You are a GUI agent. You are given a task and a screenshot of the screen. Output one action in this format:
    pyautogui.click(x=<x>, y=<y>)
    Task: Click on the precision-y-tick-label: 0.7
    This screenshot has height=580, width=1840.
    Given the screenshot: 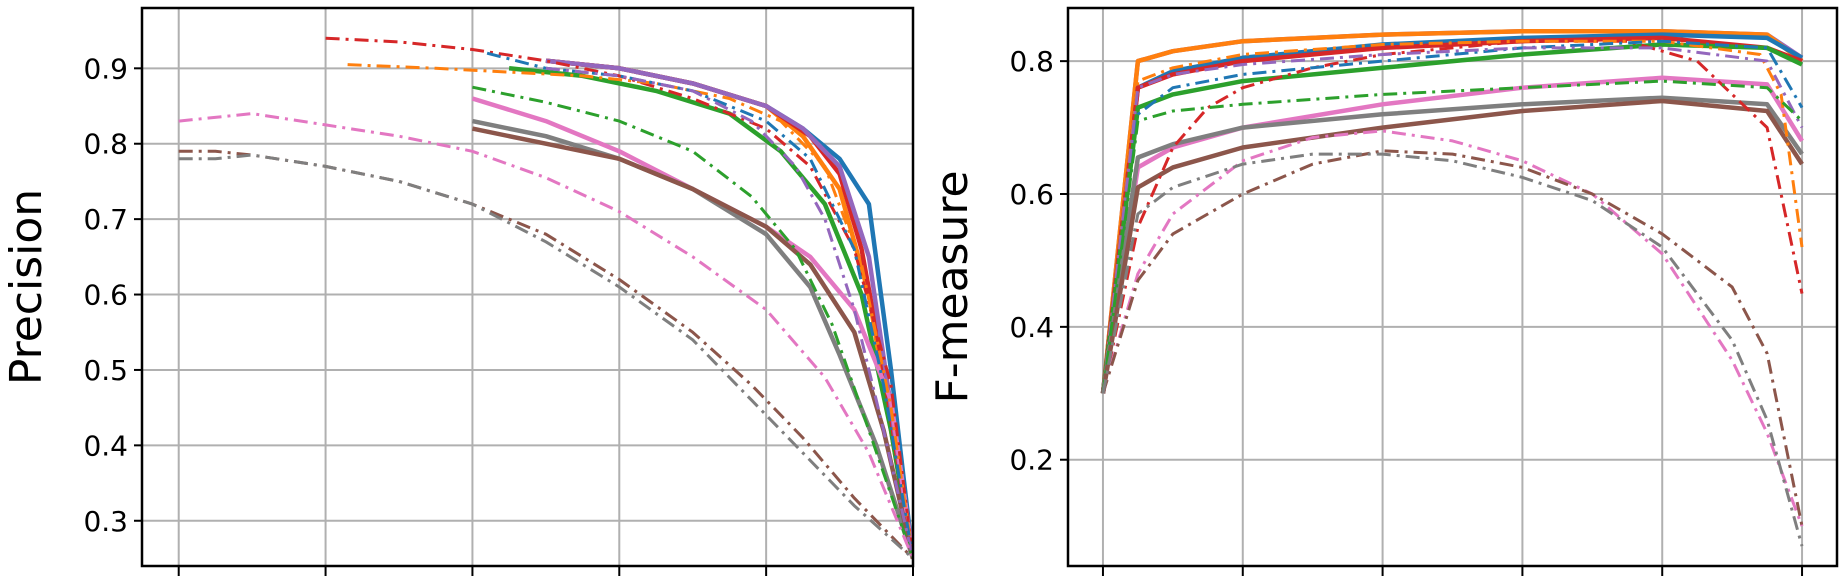 What is the action you would take?
    pyautogui.click(x=105, y=219)
    